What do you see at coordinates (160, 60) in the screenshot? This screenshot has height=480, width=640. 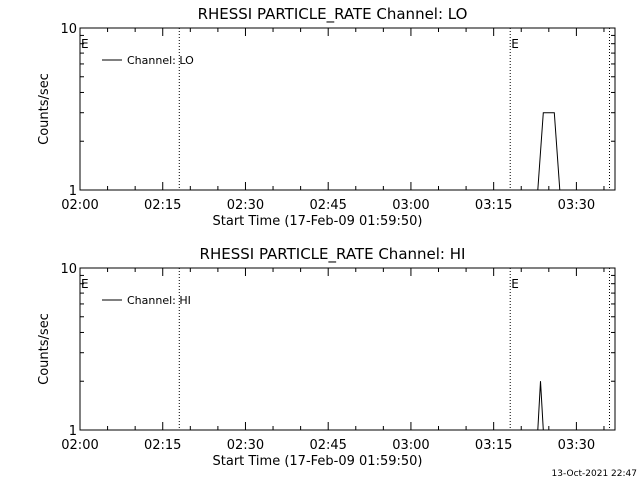 I see `legend-label: Channel: LO` at bounding box center [160, 60].